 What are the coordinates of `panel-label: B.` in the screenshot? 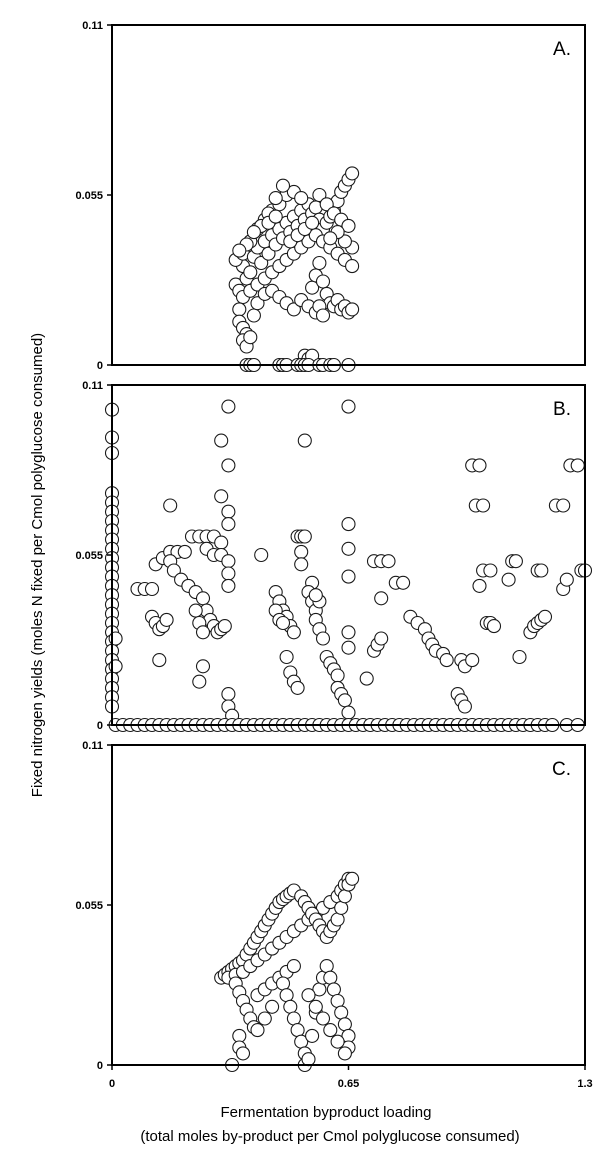 It's located at (562, 409).